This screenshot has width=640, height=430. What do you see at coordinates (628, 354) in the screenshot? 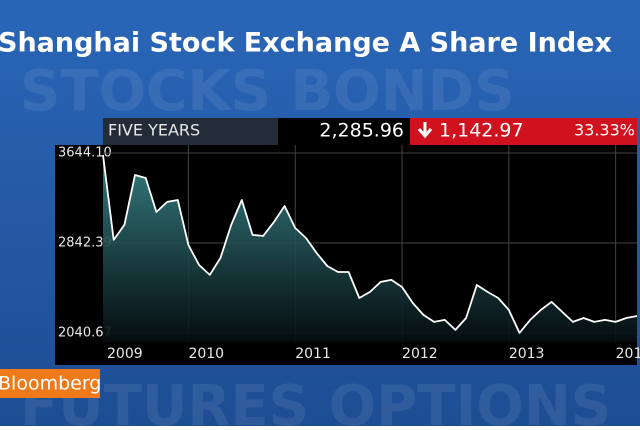
I see `x-tick-label: 2014` at bounding box center [628, 354].